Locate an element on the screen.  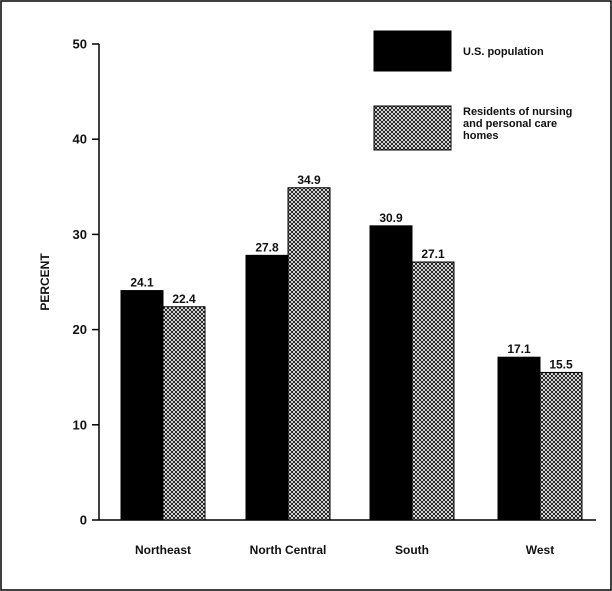
y-tick-label: 30 is located at coordinates (80, 234).